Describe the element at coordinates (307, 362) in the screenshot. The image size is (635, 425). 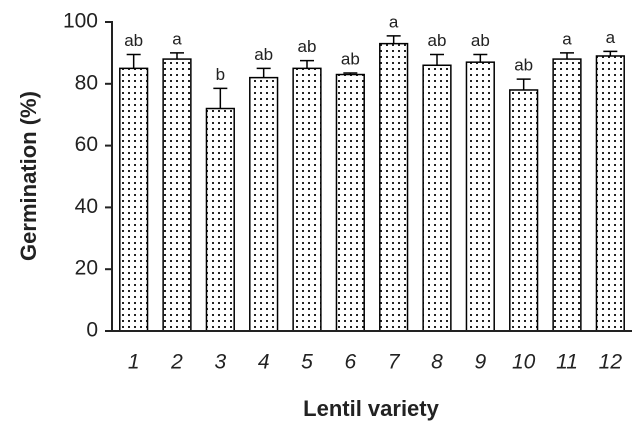
I see `x-tick-label: 5` at that location.